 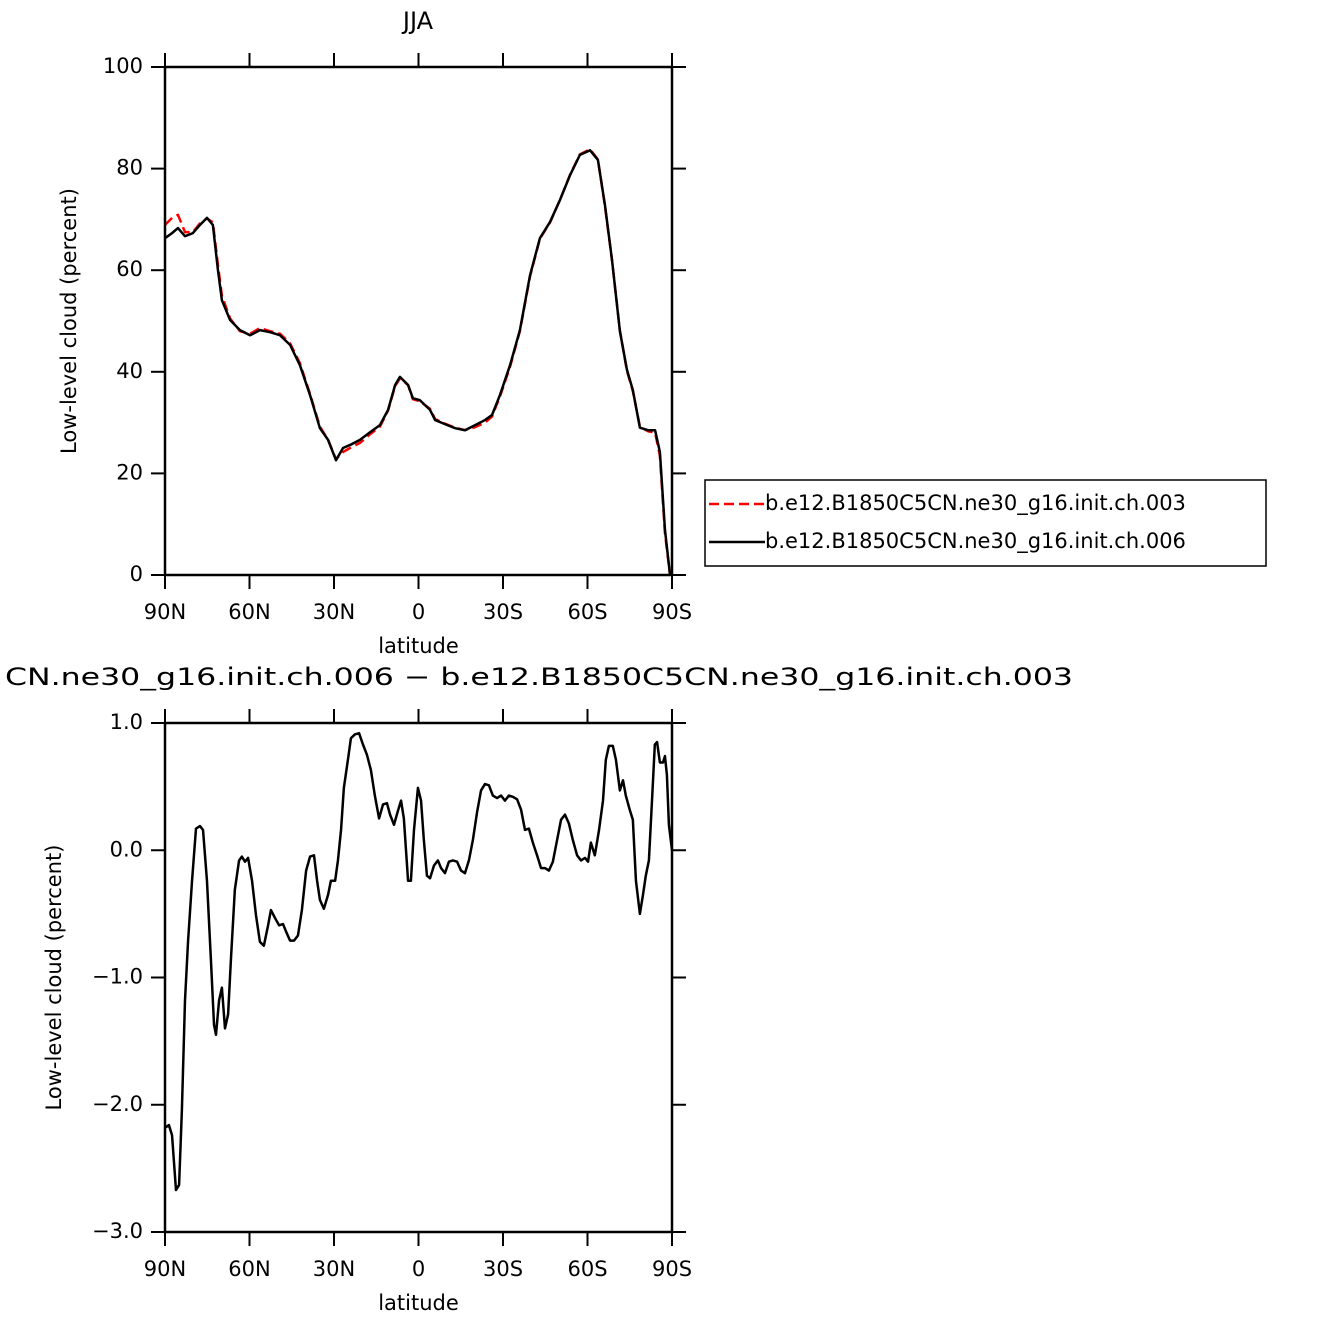 I want to click on y-tick-label: 1.0, so click(x=126, y=722).